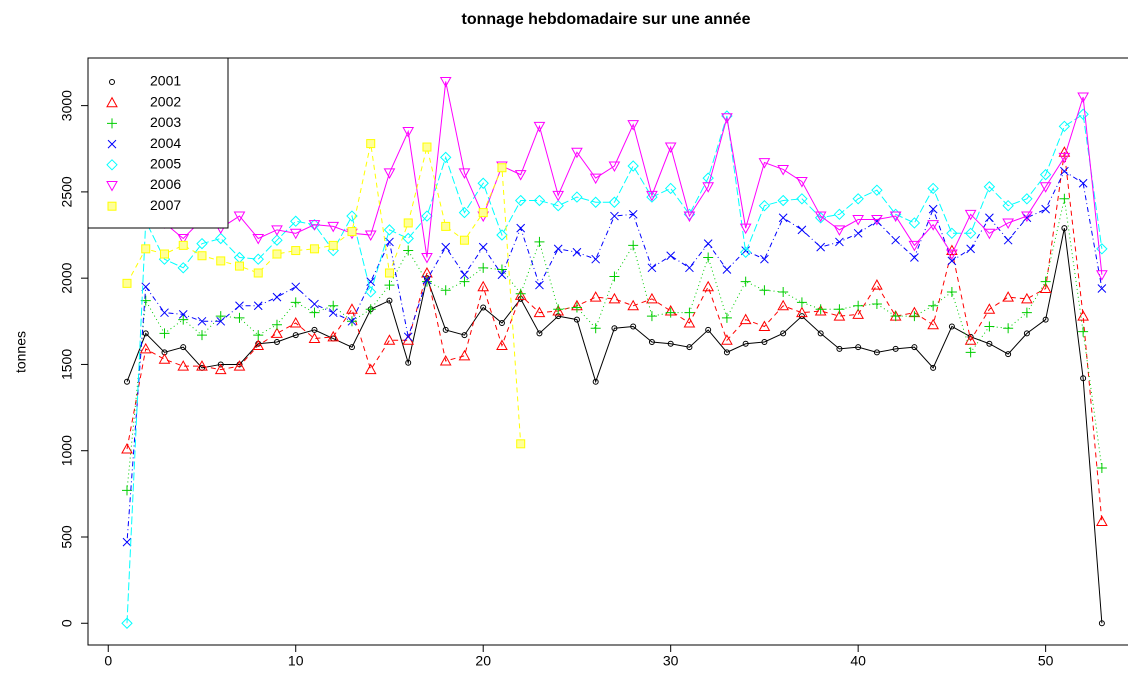 This screenshot has width=1128, height=692. What do you see at coordinates (165, 184) in the screenshot?
I see `legend-label: 2006` at bounding box center [165, 184].